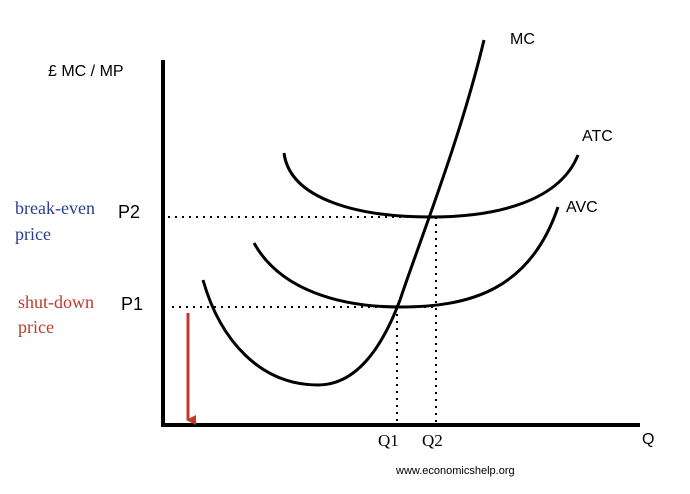 This screenshot has width=690, height=494. What do you see at coordinates (55, 208) in the screenshot?
I see `break-even-note: break-even` at bounding box center [55, 208].